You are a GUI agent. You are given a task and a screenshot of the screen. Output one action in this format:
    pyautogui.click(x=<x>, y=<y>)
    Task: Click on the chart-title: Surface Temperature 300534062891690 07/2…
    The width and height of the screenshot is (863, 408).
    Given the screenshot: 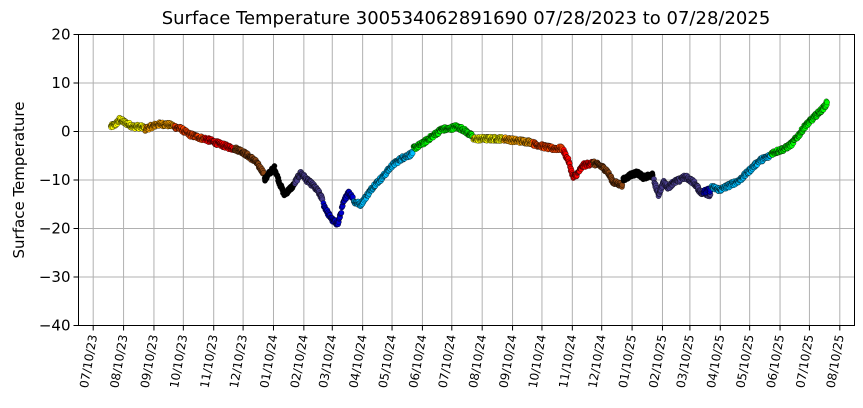 What is the action you would take?
    pyautogui.click(x=466, y=18)
    